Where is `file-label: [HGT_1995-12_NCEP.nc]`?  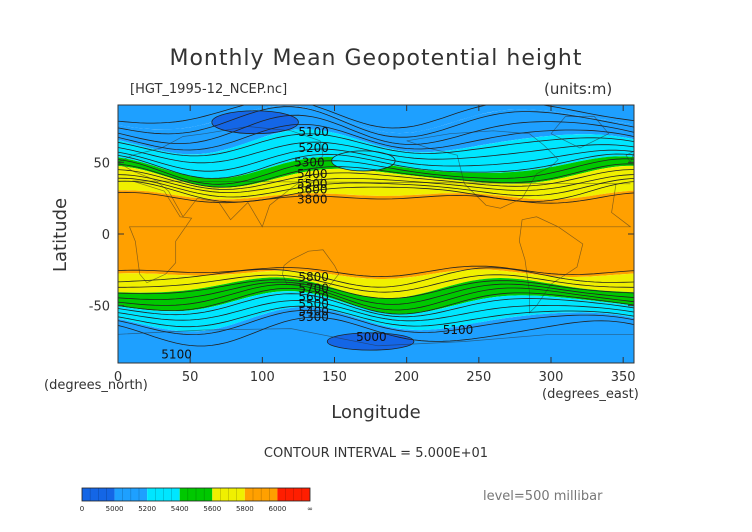 file-label: [HGT_1995-12_NCEP.nc] is located at coordinates (209, 89).